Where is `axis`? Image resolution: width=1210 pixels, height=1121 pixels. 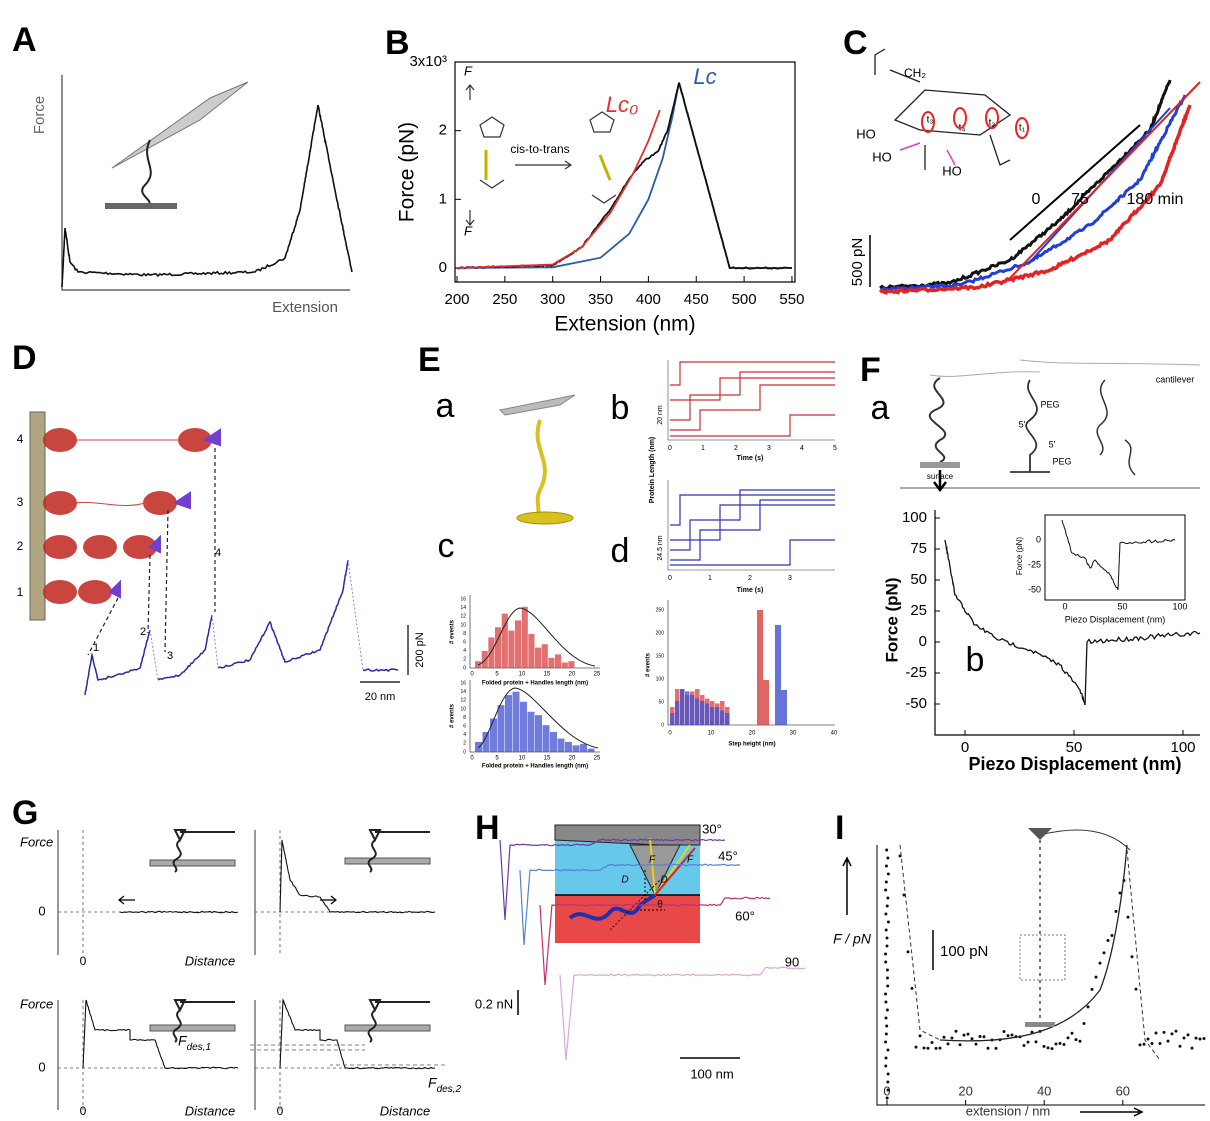
axis is located at coordinates (205, 183).